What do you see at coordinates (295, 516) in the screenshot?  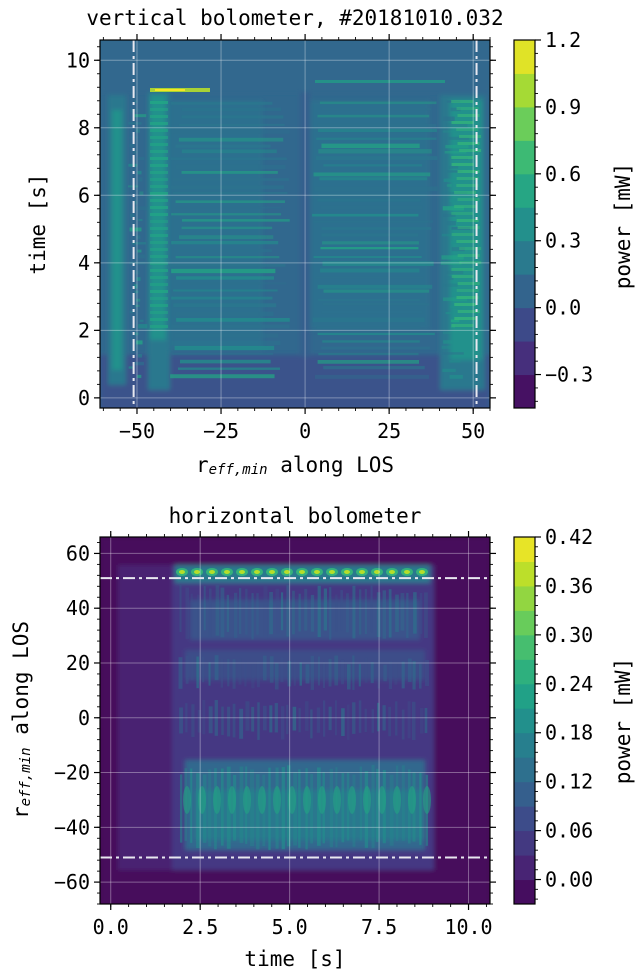 I see `bottom-chart-title: horizontal bolometer` at bounding box center [295, 516].